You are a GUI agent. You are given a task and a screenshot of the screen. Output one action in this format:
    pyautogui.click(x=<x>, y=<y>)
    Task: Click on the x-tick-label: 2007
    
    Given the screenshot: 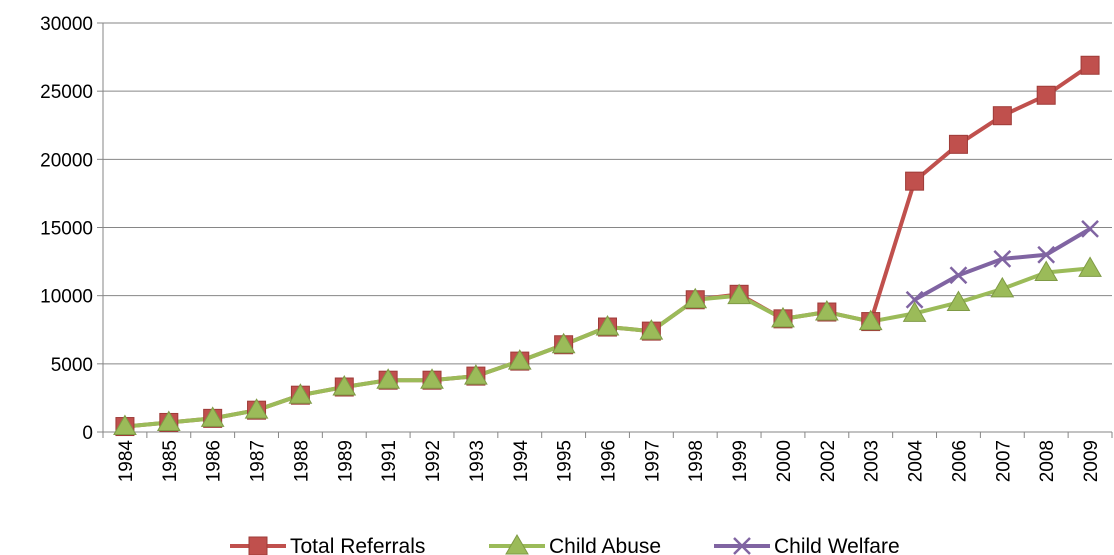 What is the action you would take?
    pyautogui.click(x=1003, y=461)
    